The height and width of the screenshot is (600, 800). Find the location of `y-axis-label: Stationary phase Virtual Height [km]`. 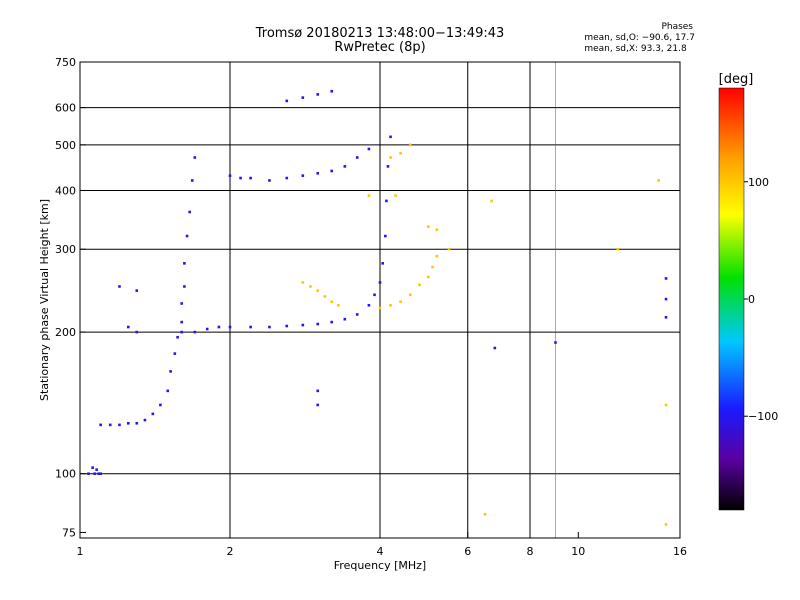

y-axis-label: Stationary phase Virtual Height [km] is located at coordinates (44, 300).